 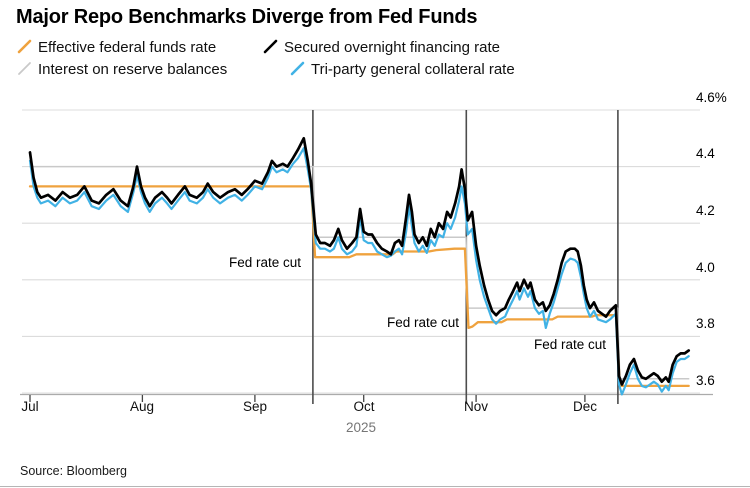 I want to click on bottom-divider, so click(x=375, y=486).